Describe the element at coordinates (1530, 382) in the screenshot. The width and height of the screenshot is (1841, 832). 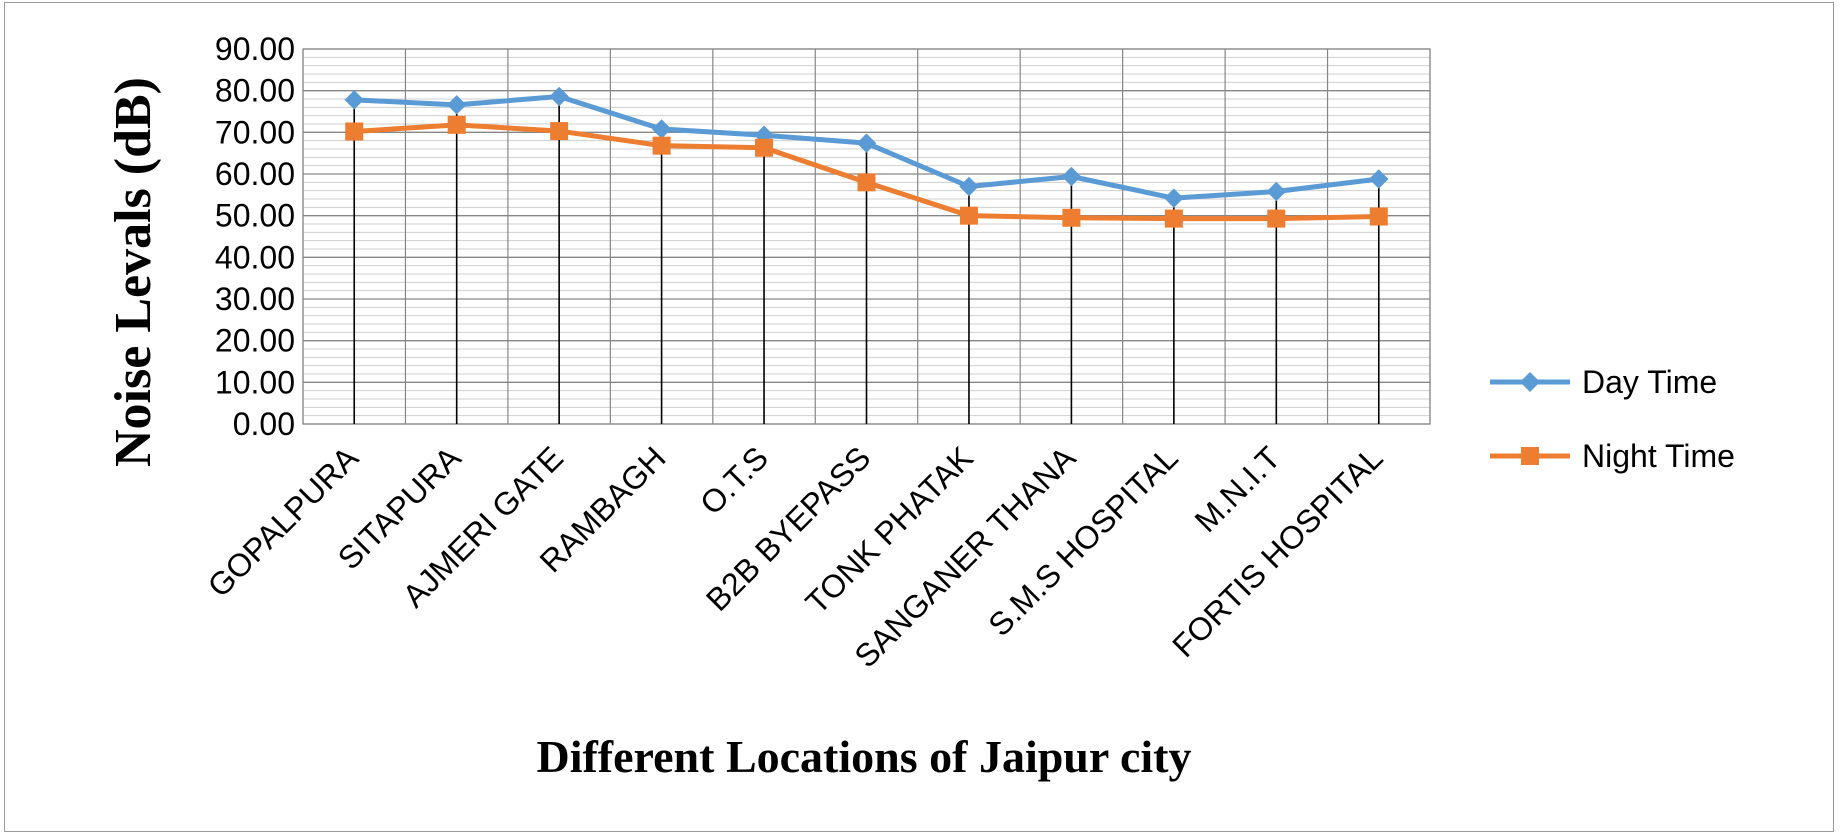
I see `legend-day-marker` at that location.